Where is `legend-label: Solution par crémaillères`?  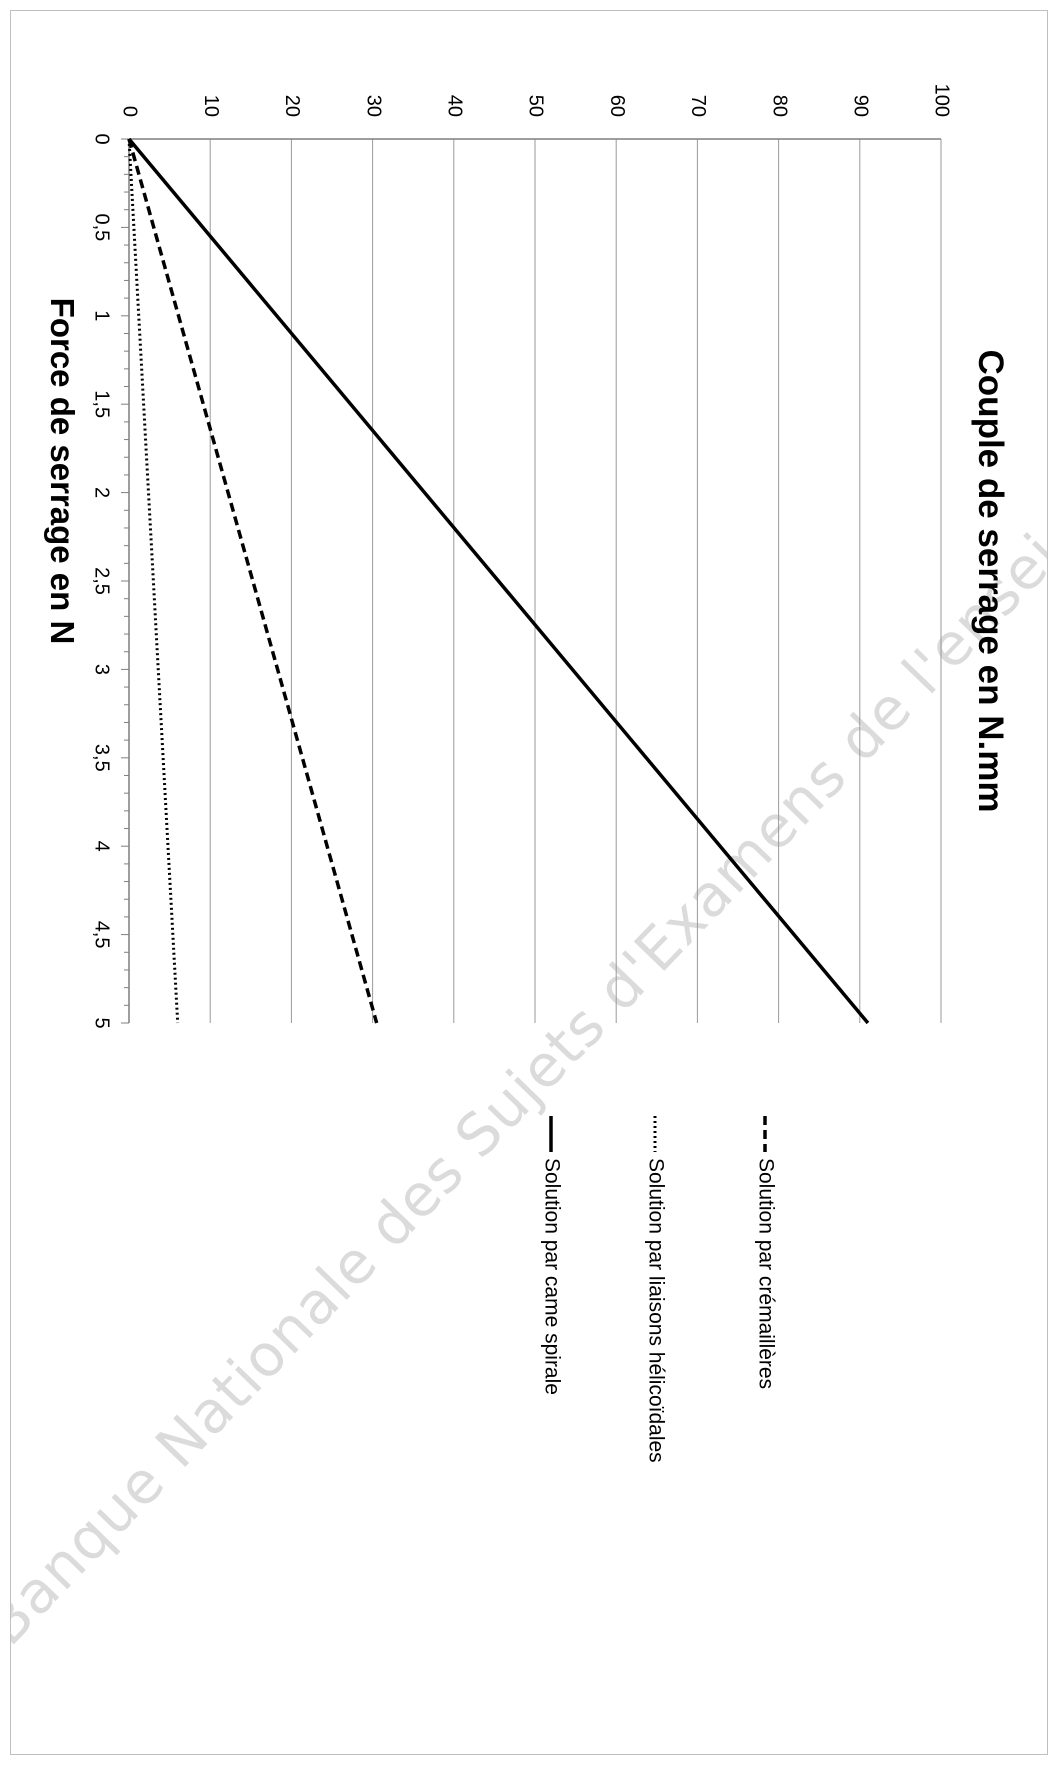
legend-label: Solution par crémaillères is located at coordinates (765, 1273).